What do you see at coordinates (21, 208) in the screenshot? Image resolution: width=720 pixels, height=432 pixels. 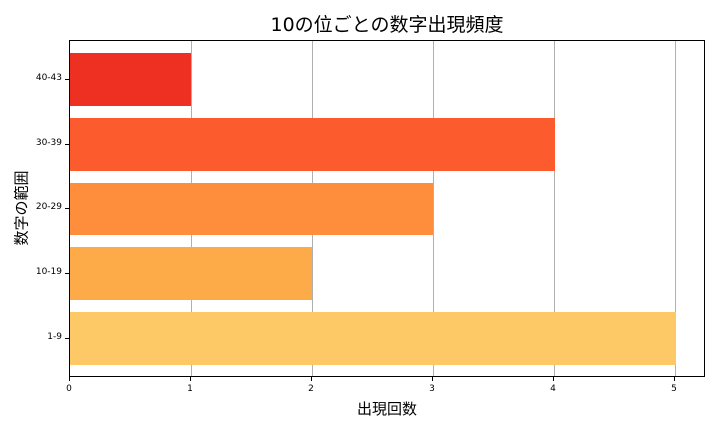 I see `y-axis-label: 数字の範囲` at bounding box center [21, 208].